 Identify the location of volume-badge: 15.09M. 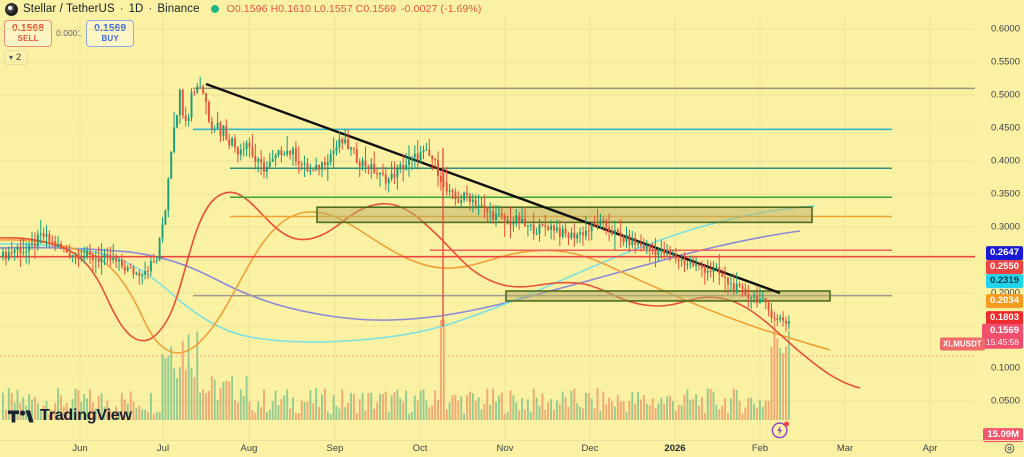
(1003, 435).